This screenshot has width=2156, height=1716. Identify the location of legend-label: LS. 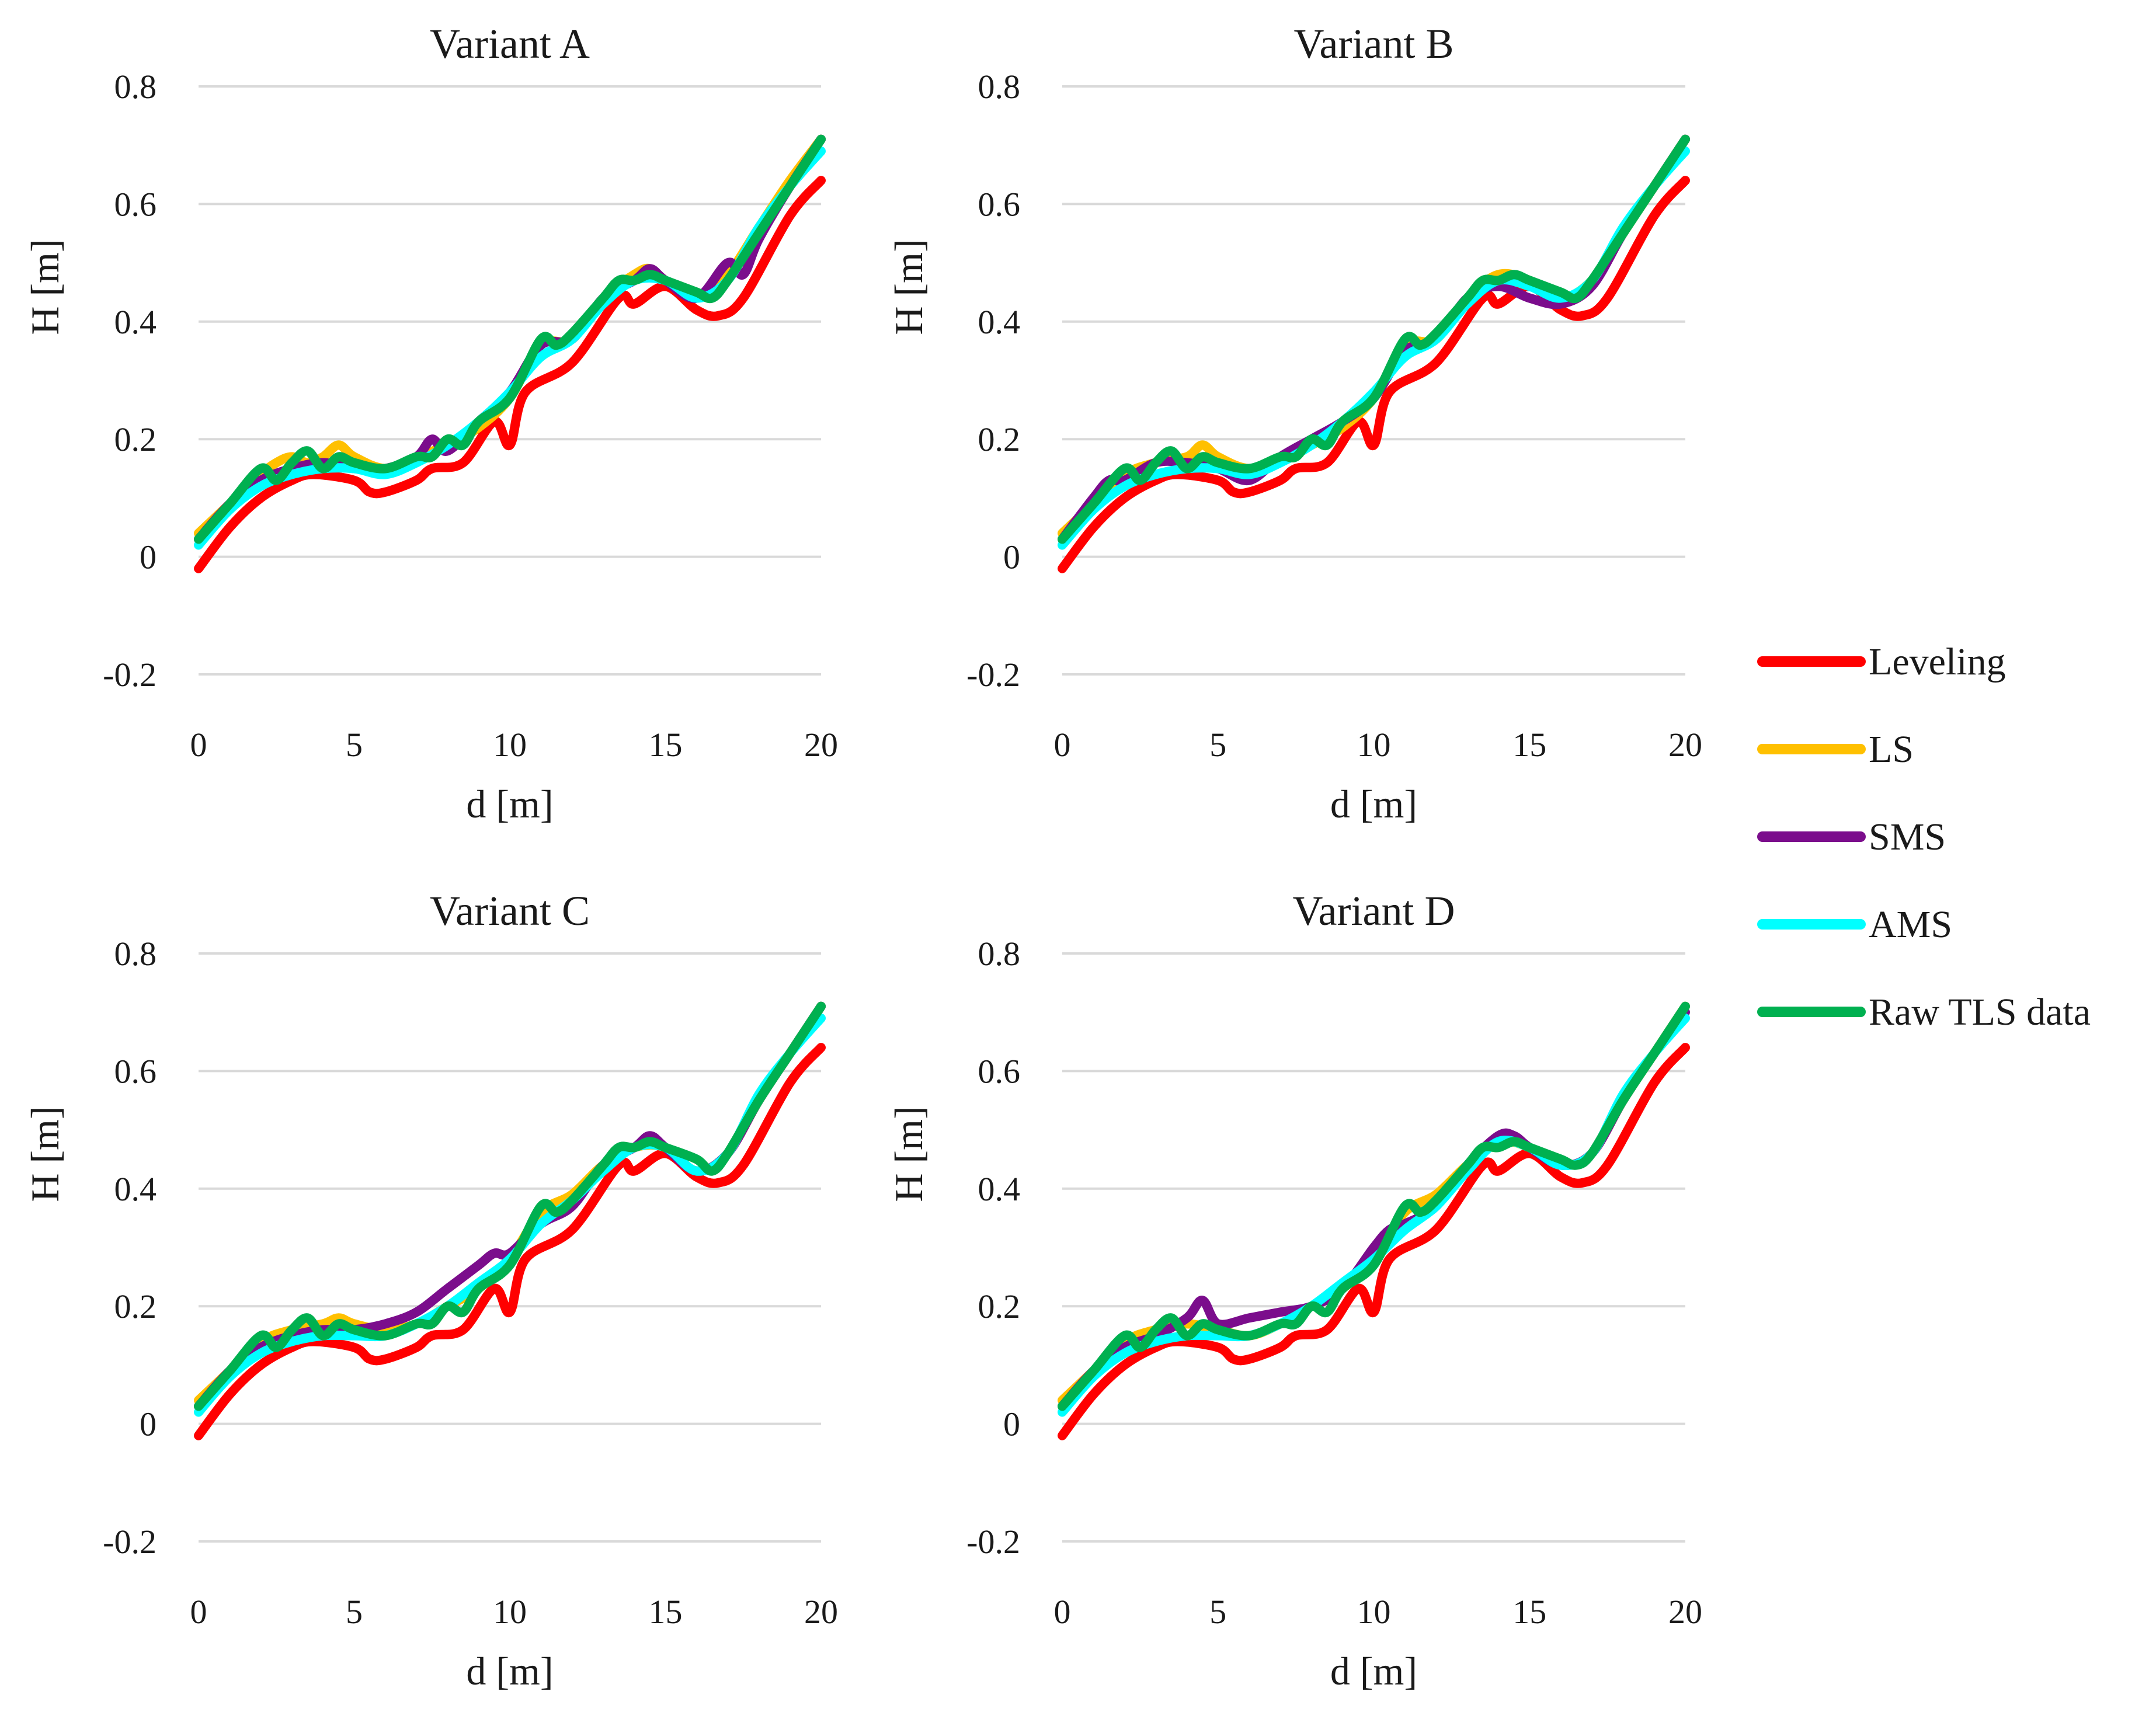
(1892, 750).